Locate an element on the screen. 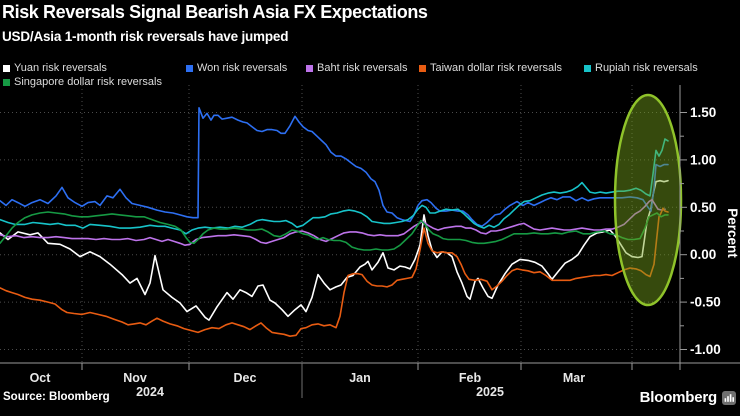 This screenshot has height=416, width=740. legend-item: Won risk reversals is located at coordinates (236, 68).